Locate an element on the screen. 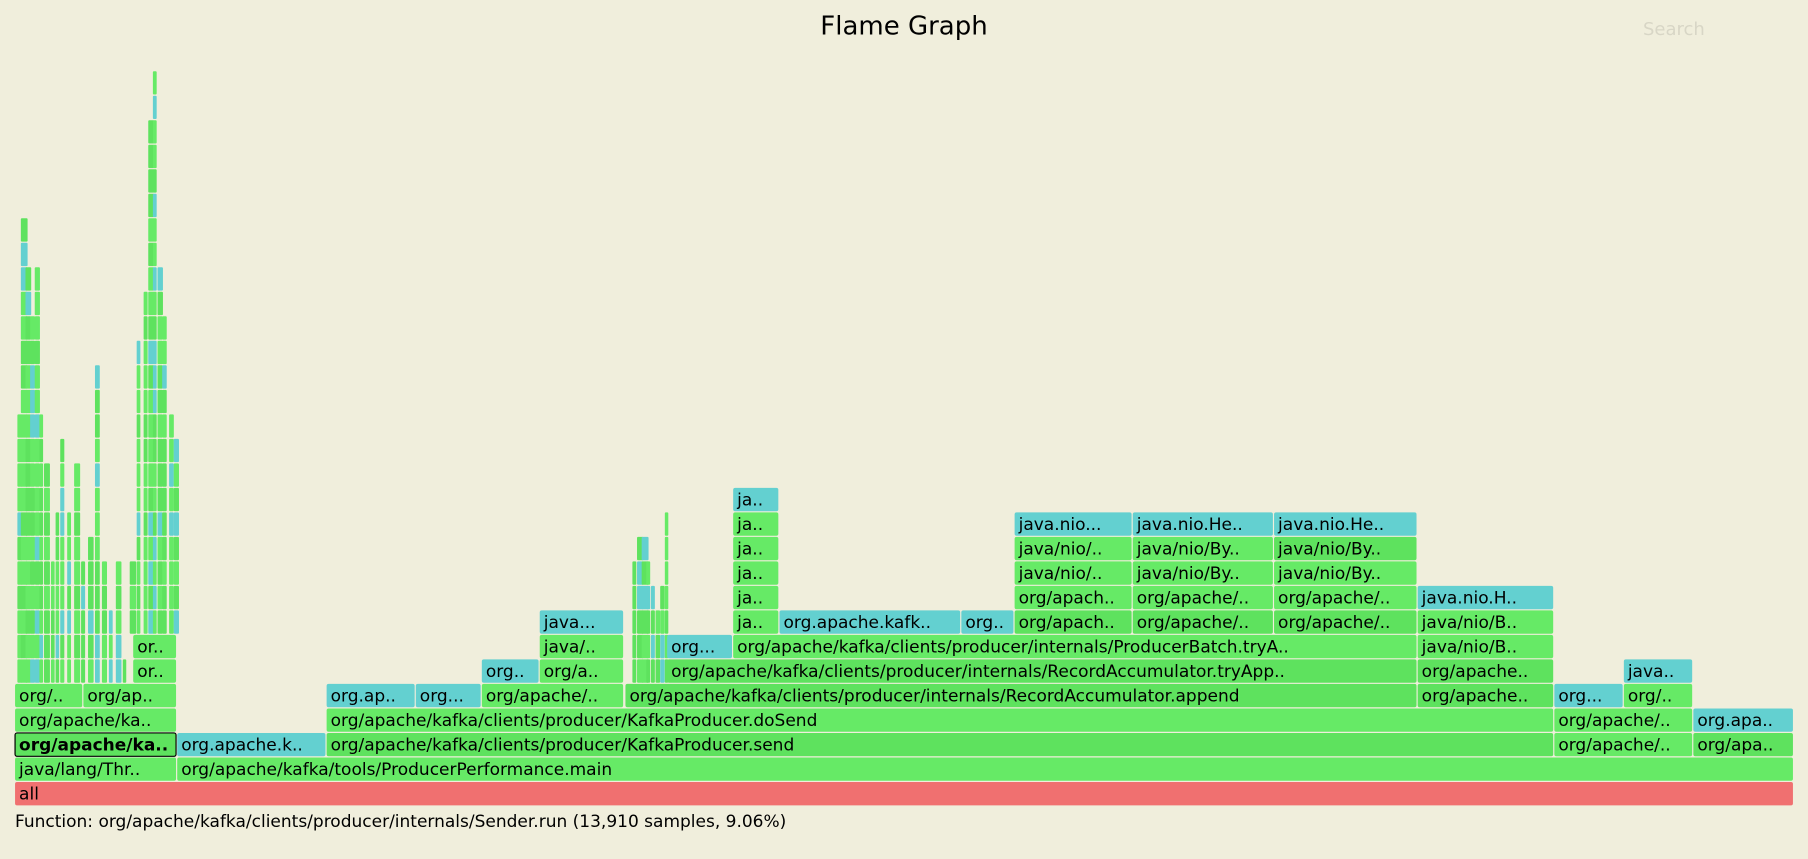  frame: org.apache.kafk.. is located at coordinates (870, 622).